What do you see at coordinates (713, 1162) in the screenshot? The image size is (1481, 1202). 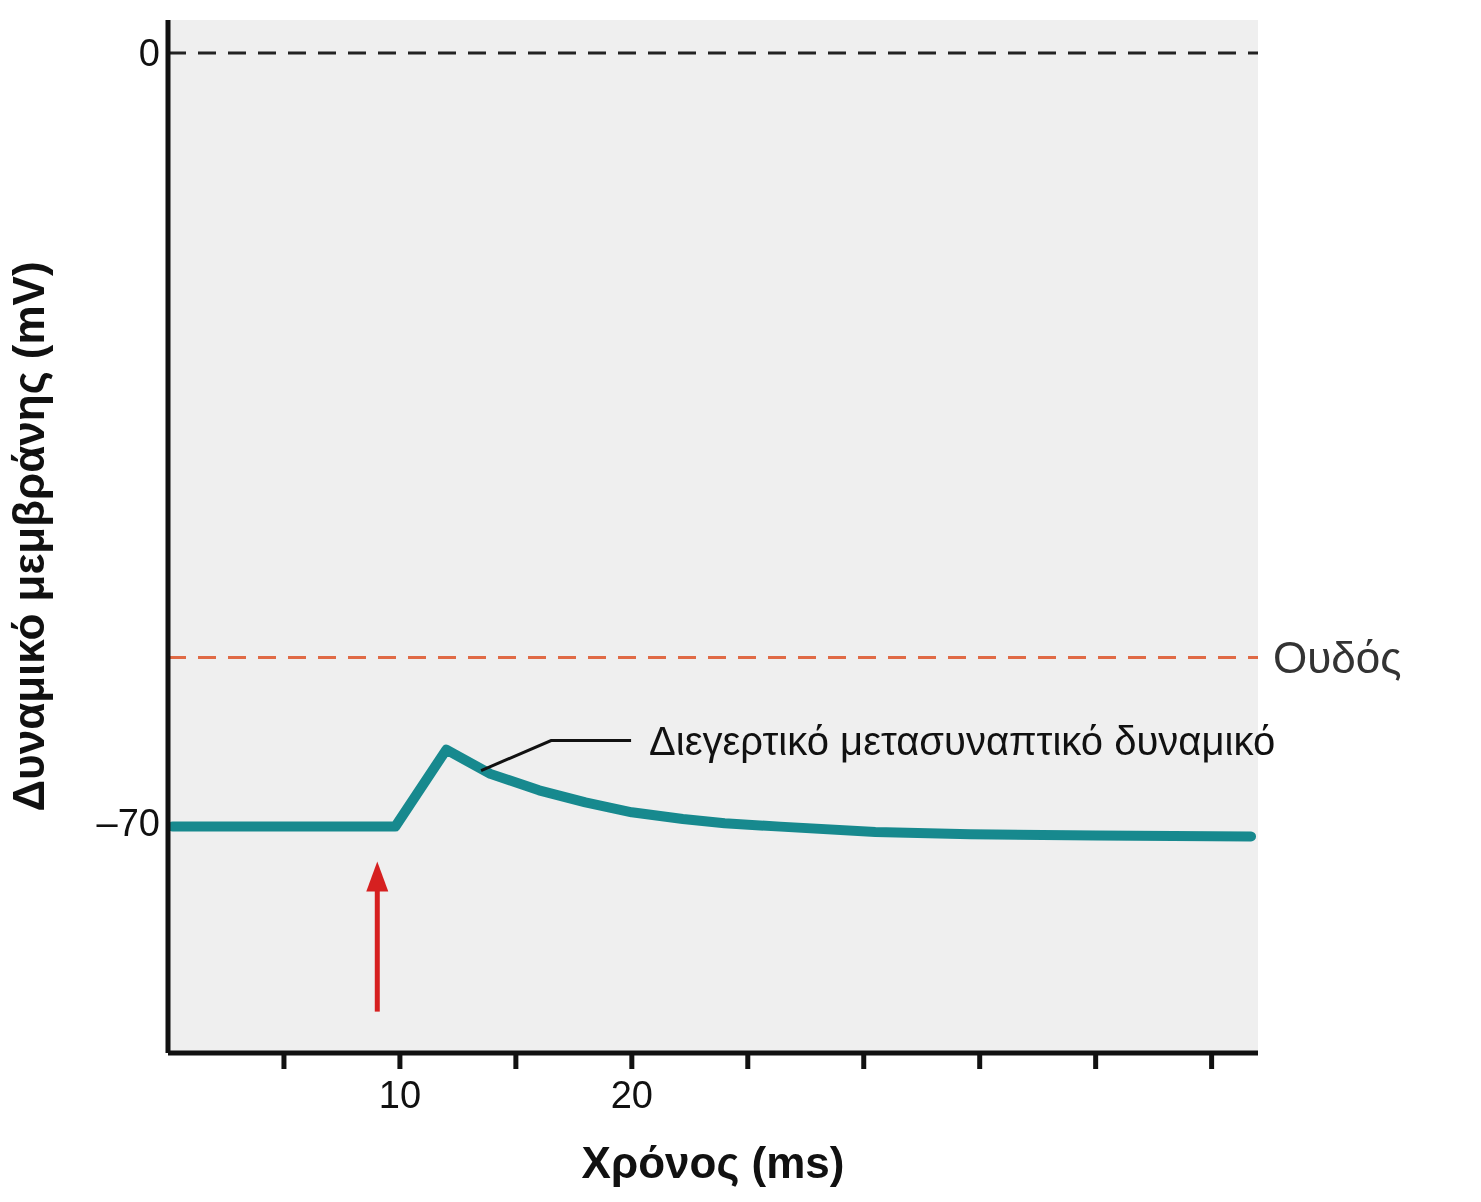 I see `x-axis-title: Χρόνος (ms)` at bounding box center [713, 1162].